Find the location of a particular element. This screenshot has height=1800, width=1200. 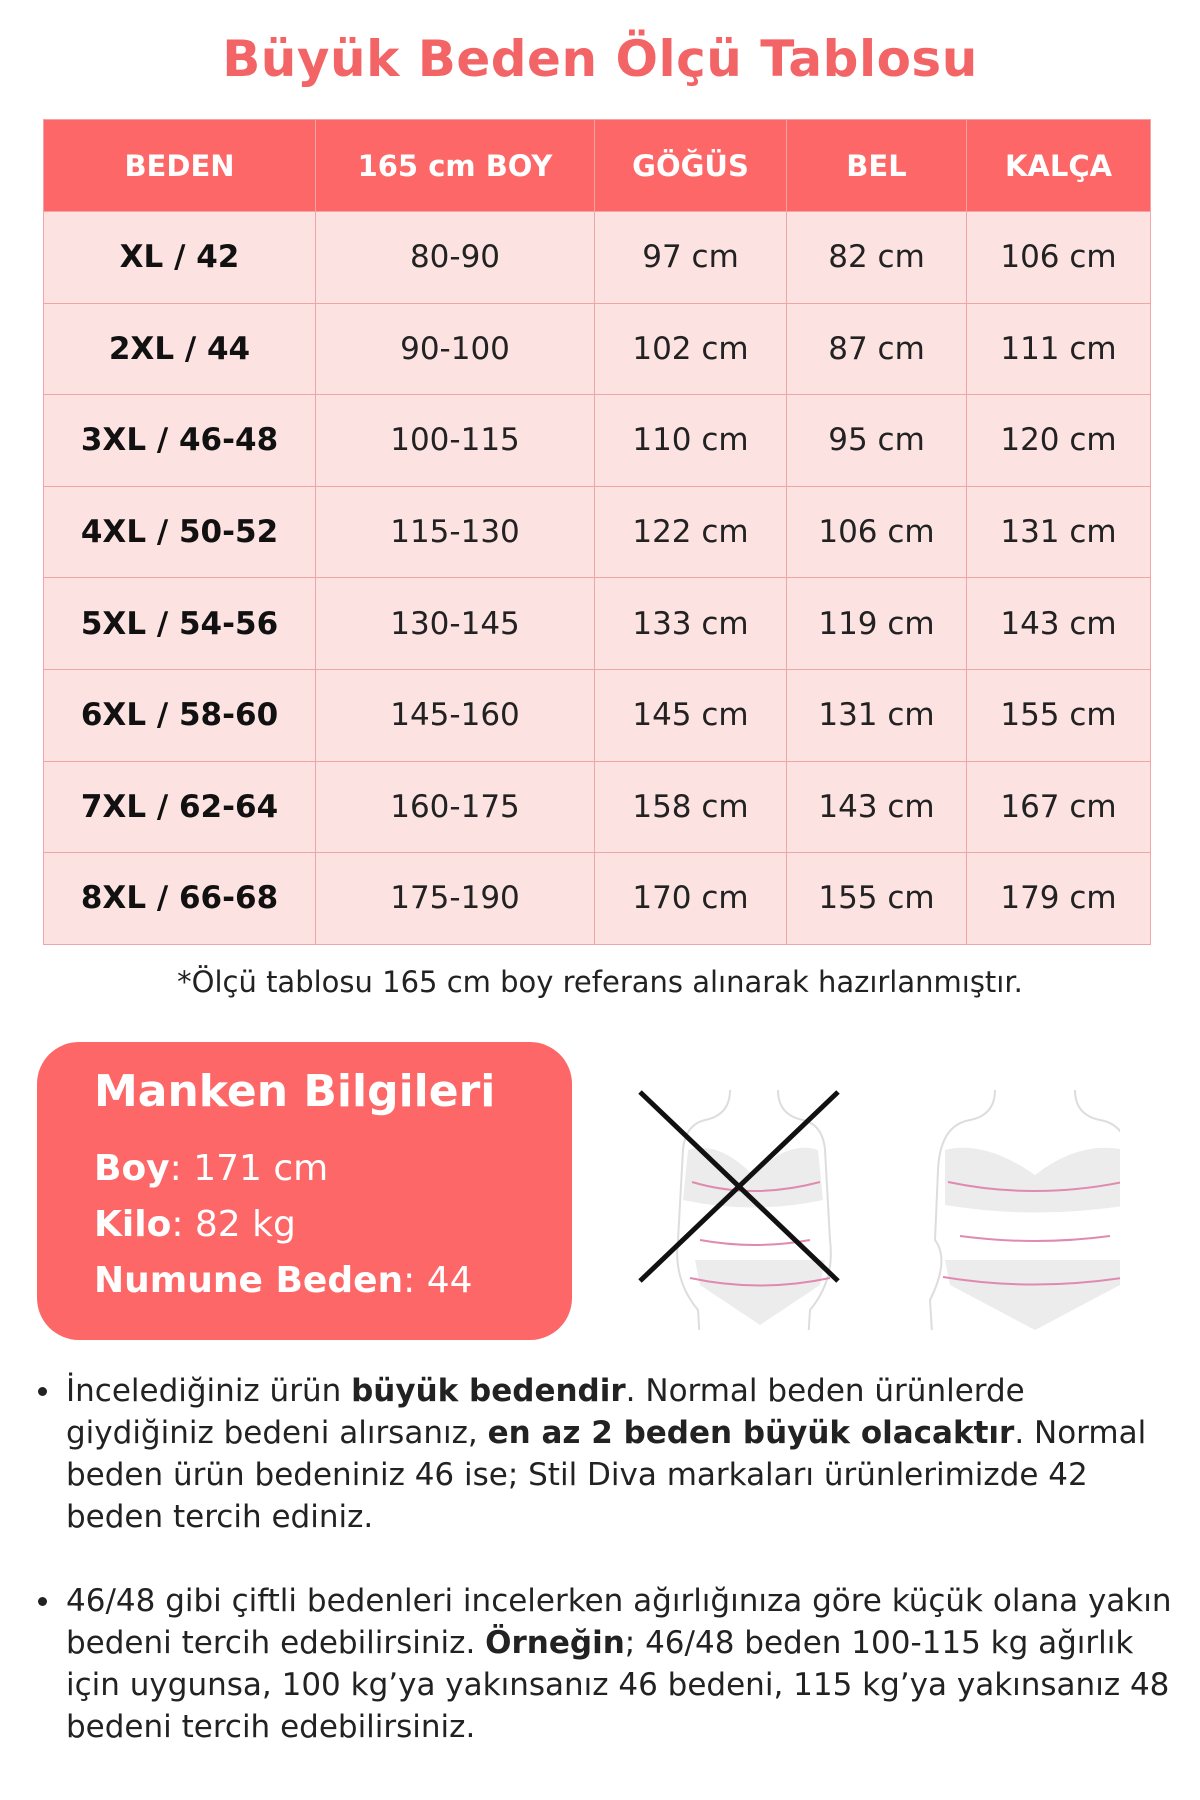

table-row: 4XL / 50-52 115-130 122 cm 106 cm 131 cm is located at coordinates (597, 532).